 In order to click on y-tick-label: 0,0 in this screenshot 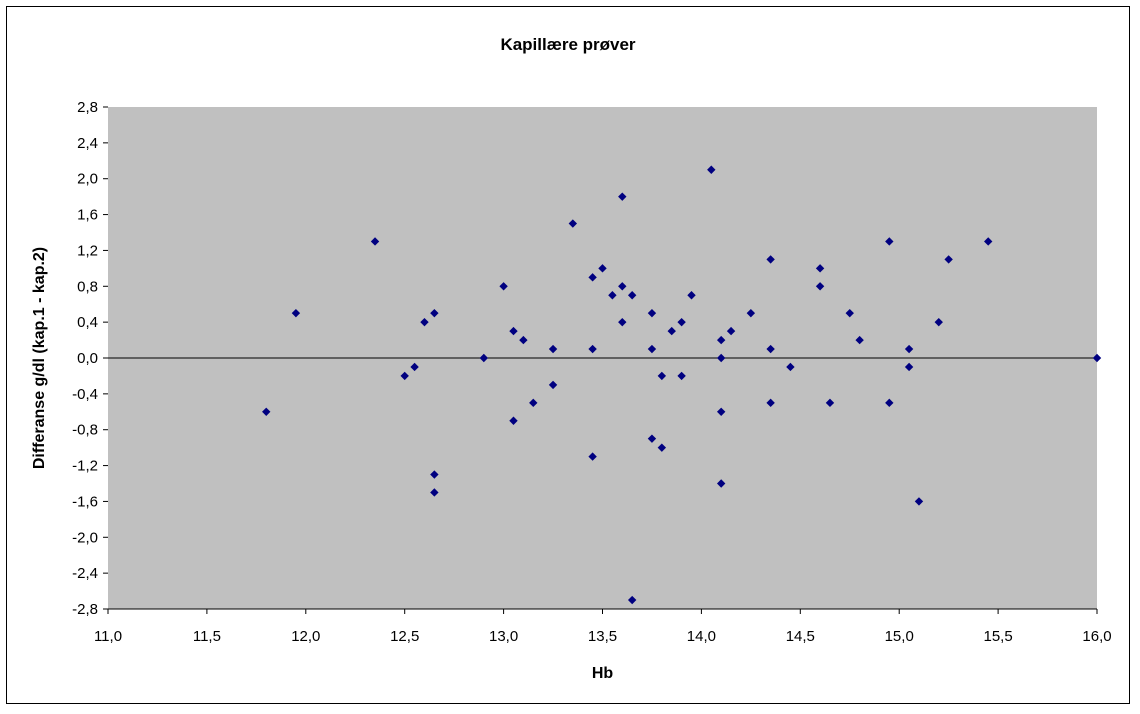, I will do `click(87, 358)`.